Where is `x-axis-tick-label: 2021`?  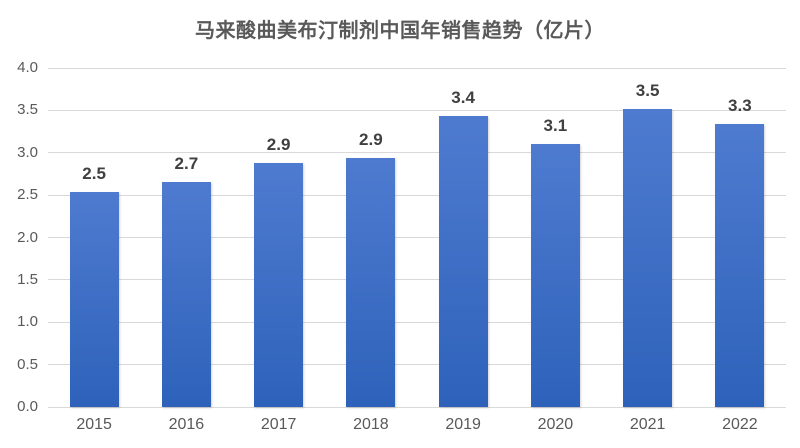 x-axis-tick-label: 2021 is located at coordinates (647, 424).